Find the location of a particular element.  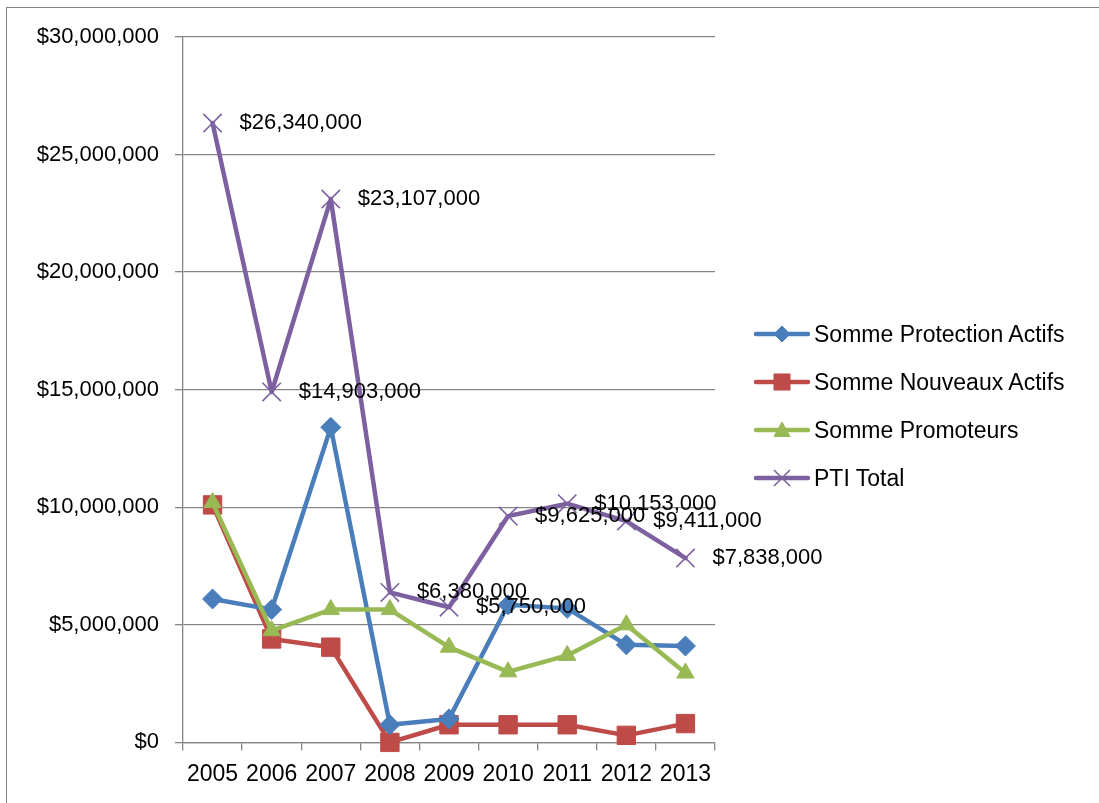

data-label: $23,107,000 is located at coordinates (419, 198).